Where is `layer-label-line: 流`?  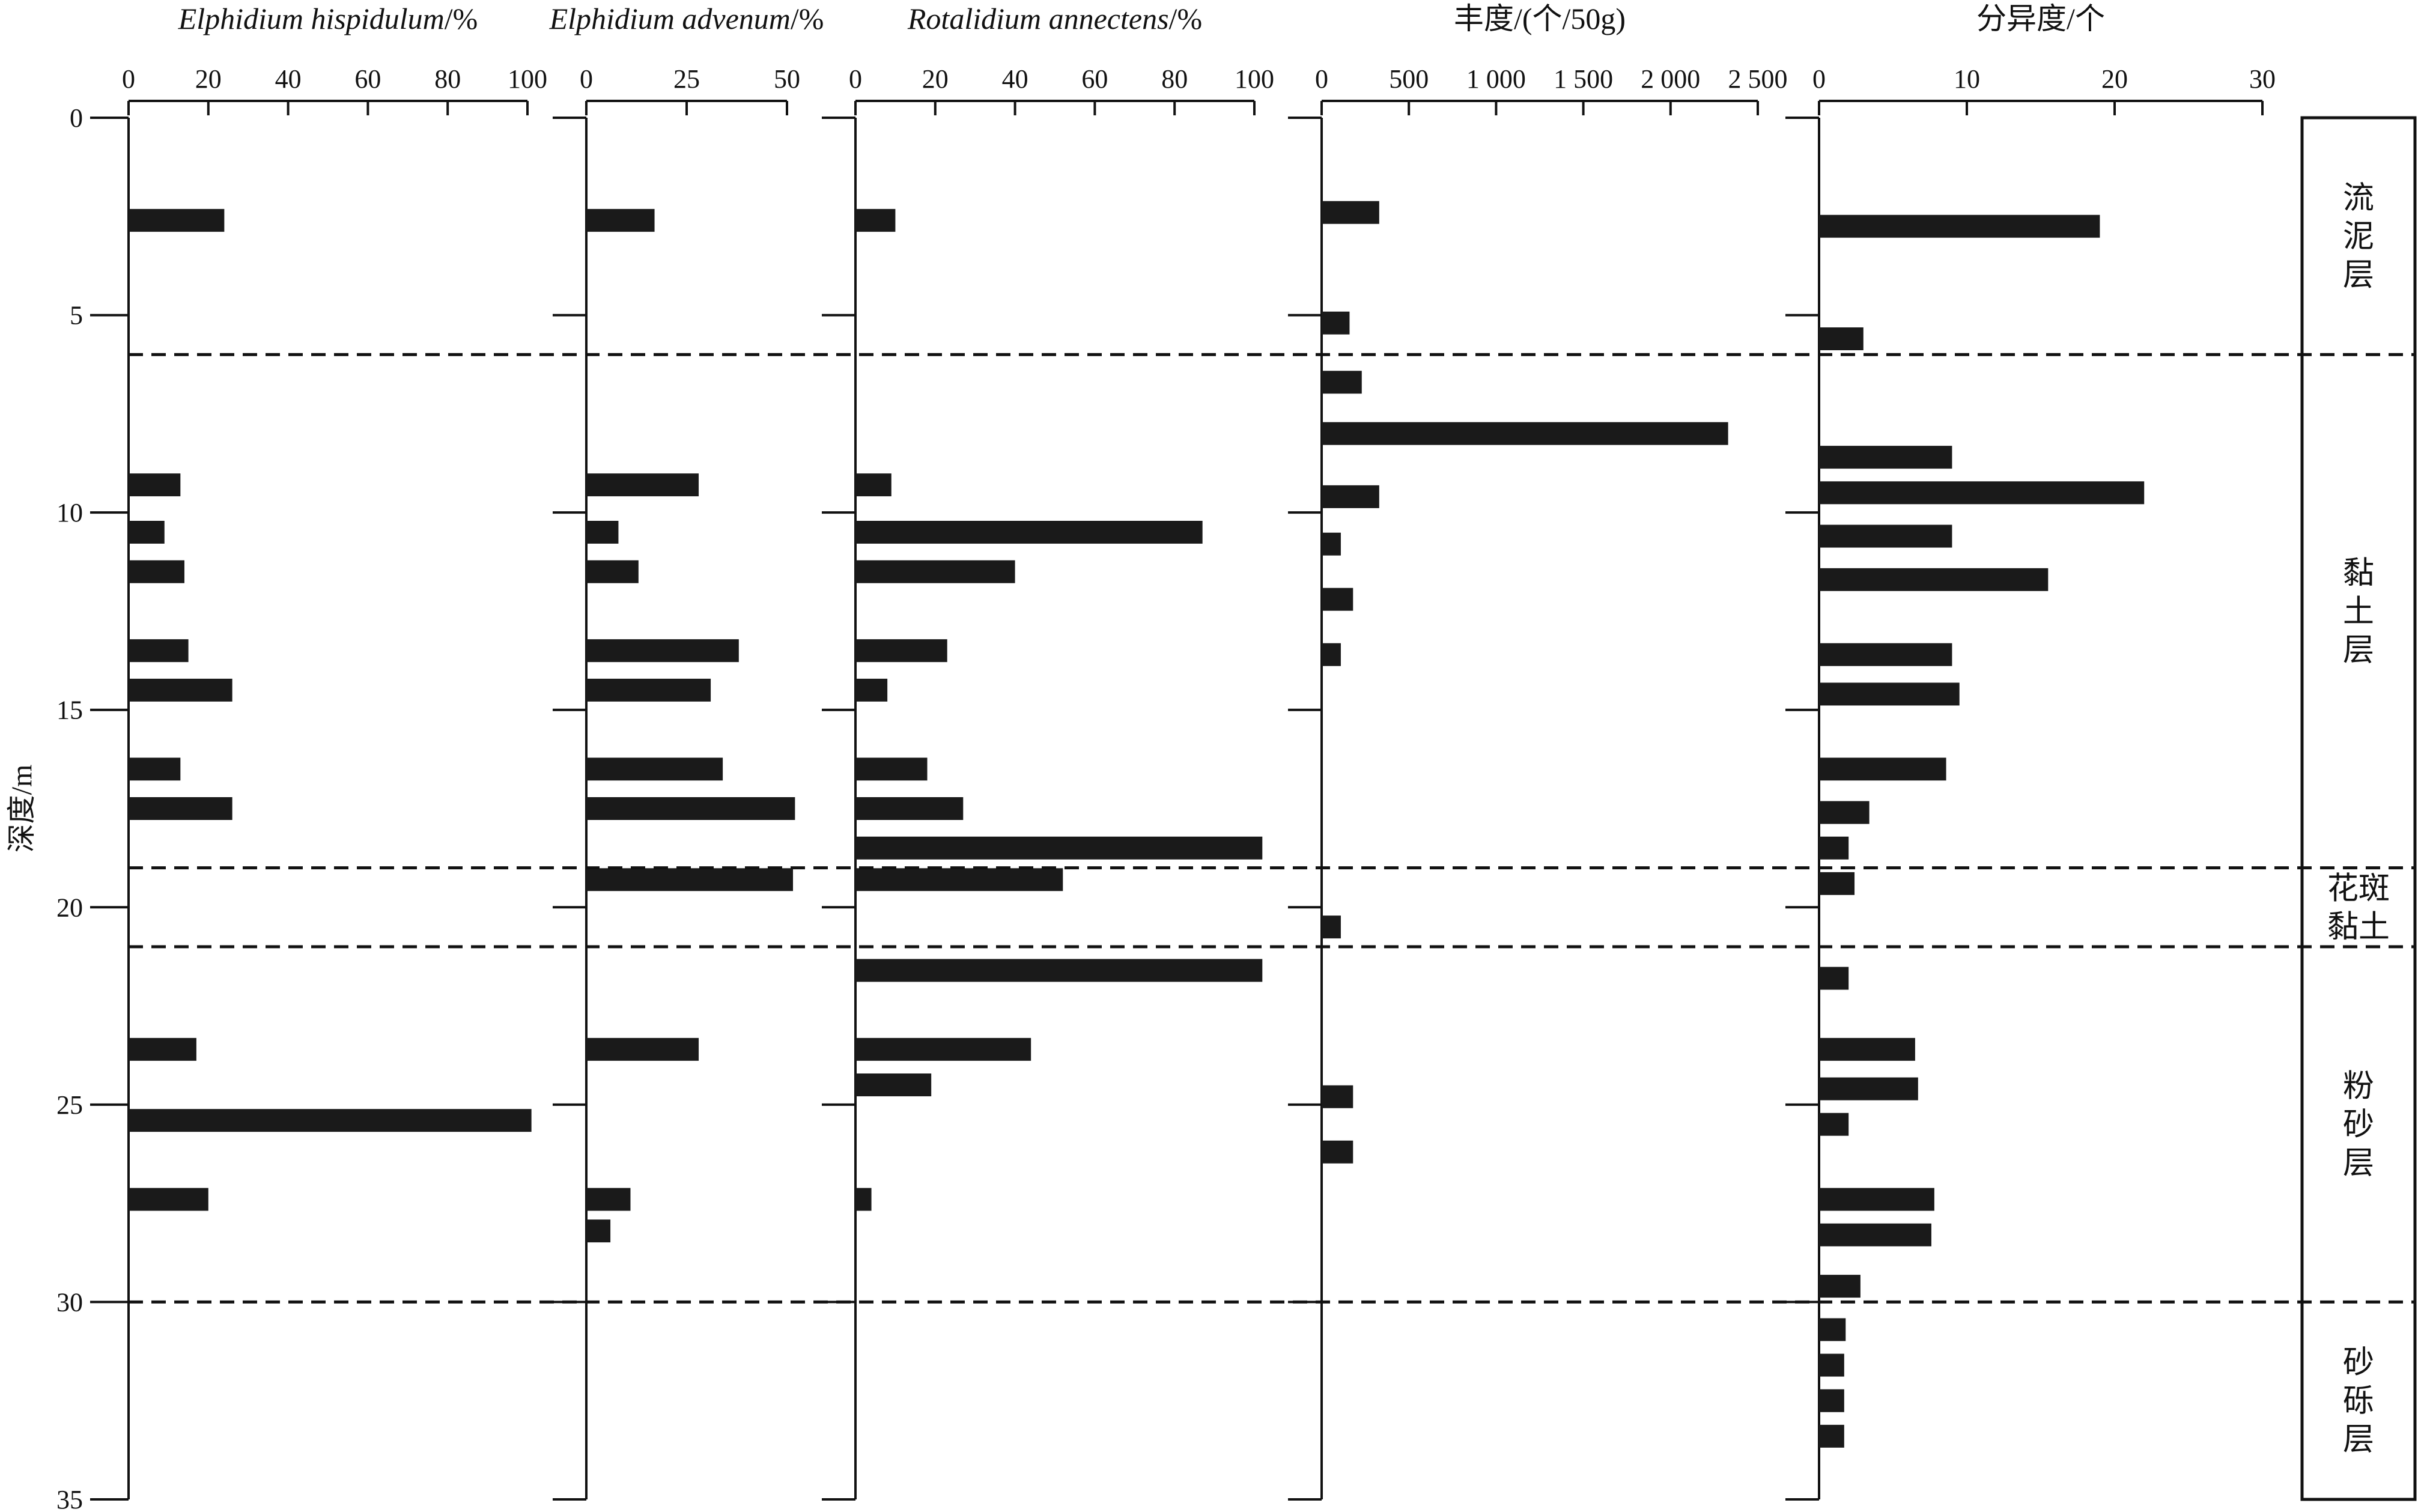
layer-label-line: 流 is located at coordinates (2359, 198).